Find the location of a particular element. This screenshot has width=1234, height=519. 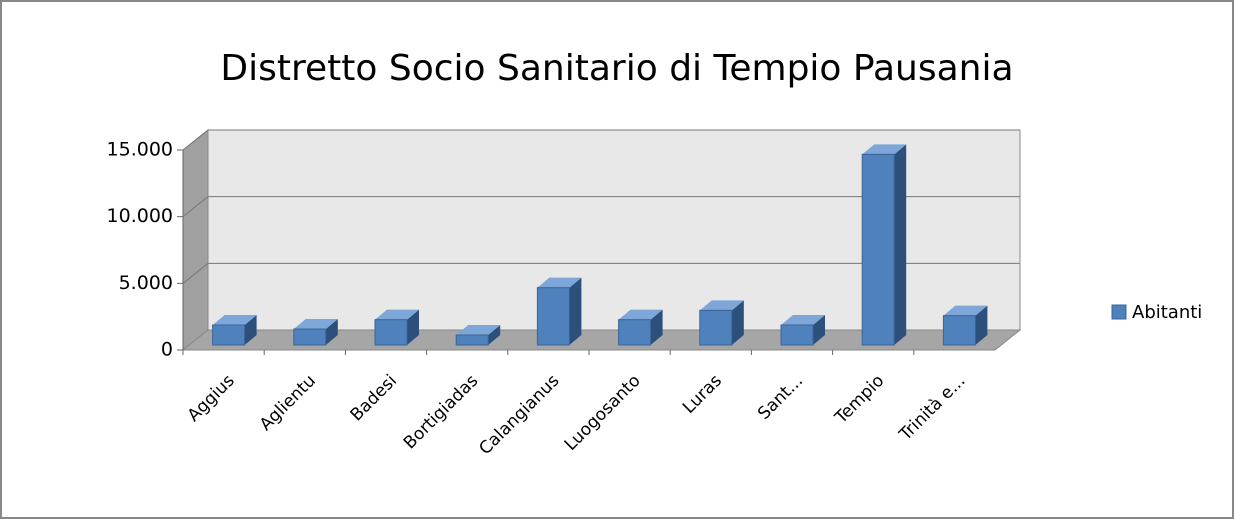

side-wall is located at coordinates (195, 240).